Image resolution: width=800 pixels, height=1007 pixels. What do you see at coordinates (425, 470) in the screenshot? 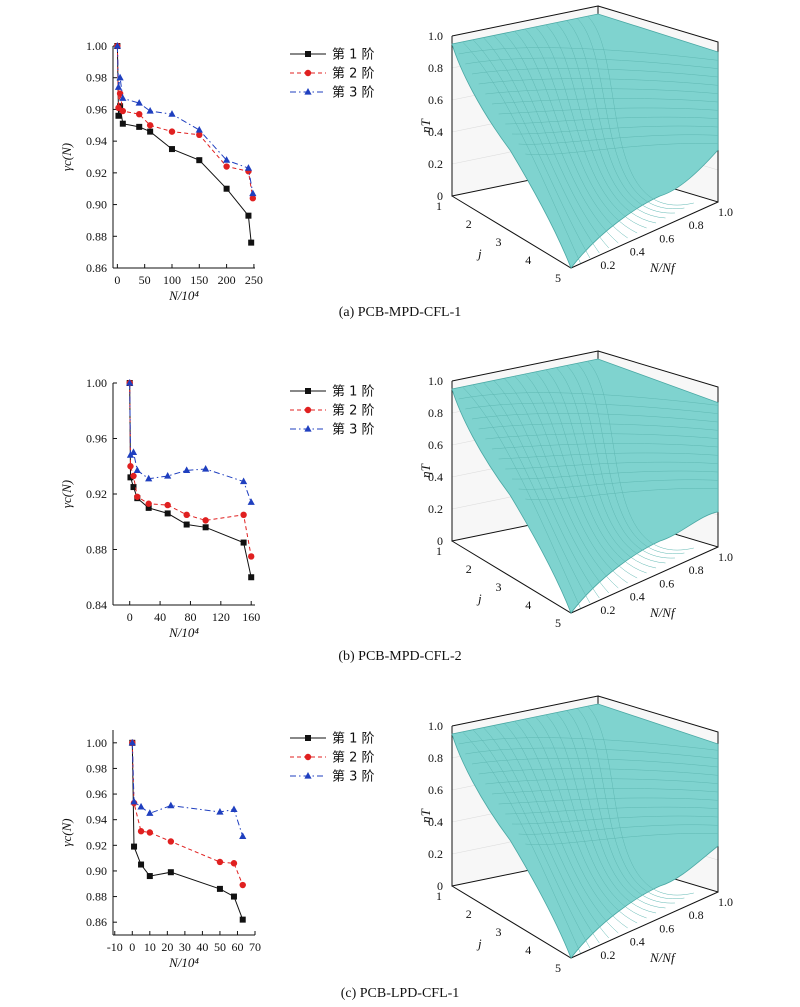
I see `z-axis-label: ηT` at bounding box center [425, 470].